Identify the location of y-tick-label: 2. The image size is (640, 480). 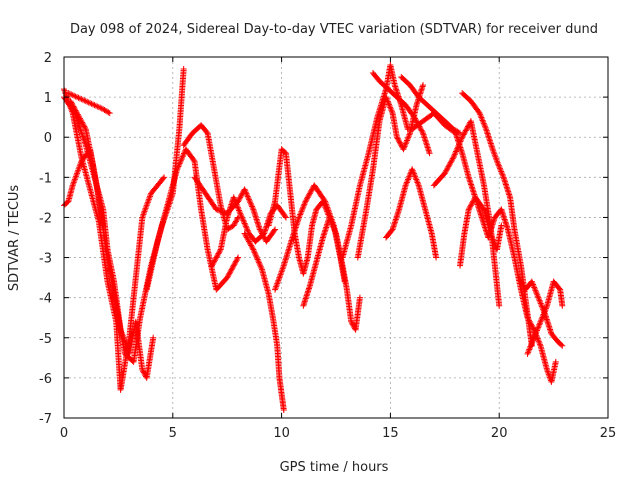
(48, 58).